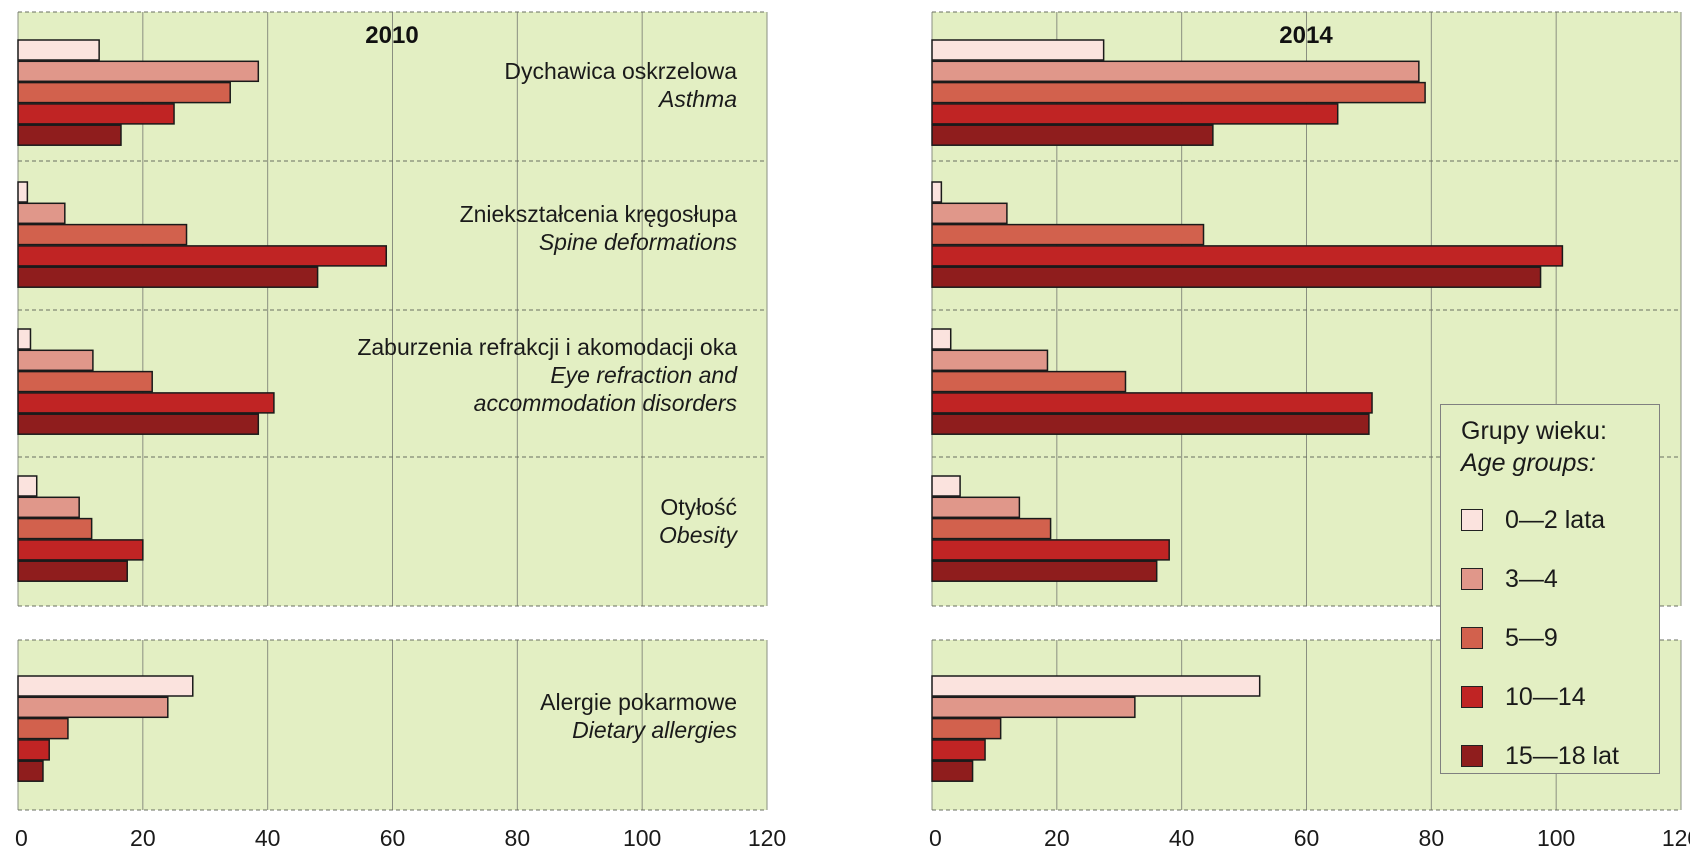 The image size is (1690, 863). I want to click on legend-item: 0—2 lata, so click(1533, 519).